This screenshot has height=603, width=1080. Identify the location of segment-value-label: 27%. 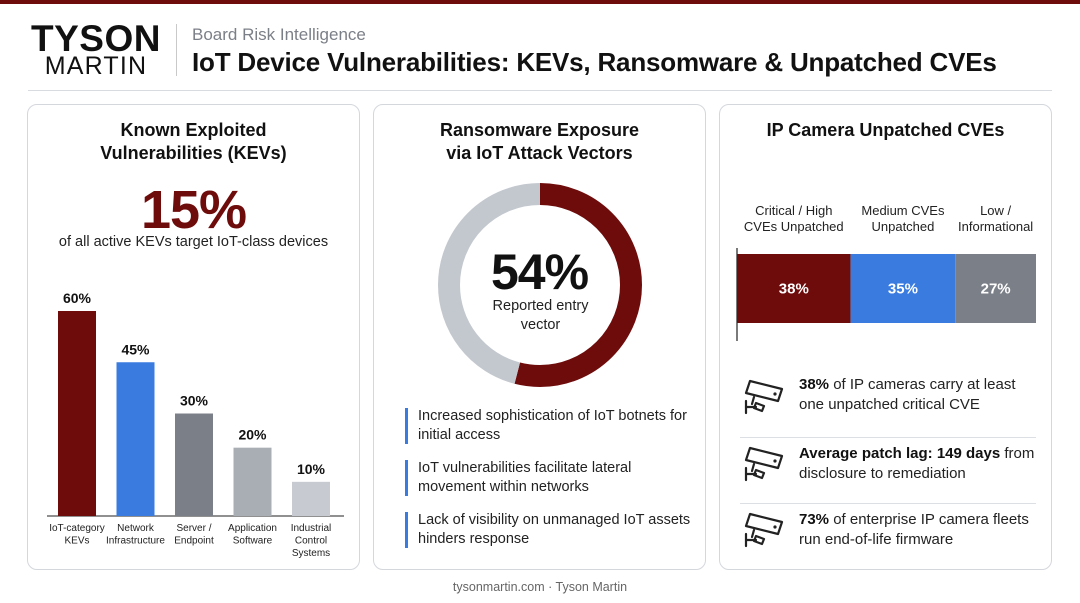
(996, 289).